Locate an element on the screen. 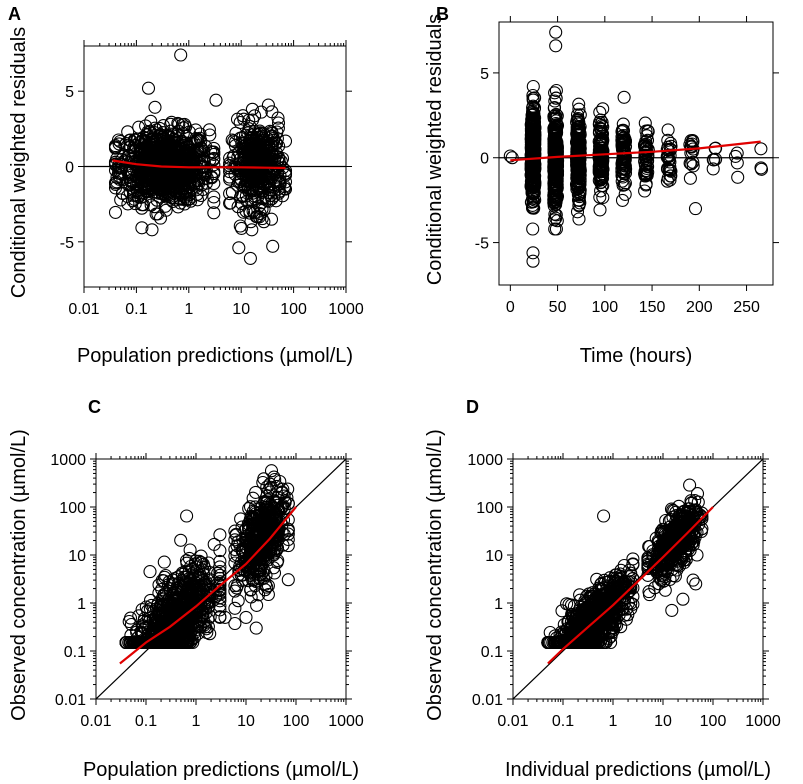 This screenshot has height=784, width=803. y-tick-label: 100 is located at coordinates (489, 508).